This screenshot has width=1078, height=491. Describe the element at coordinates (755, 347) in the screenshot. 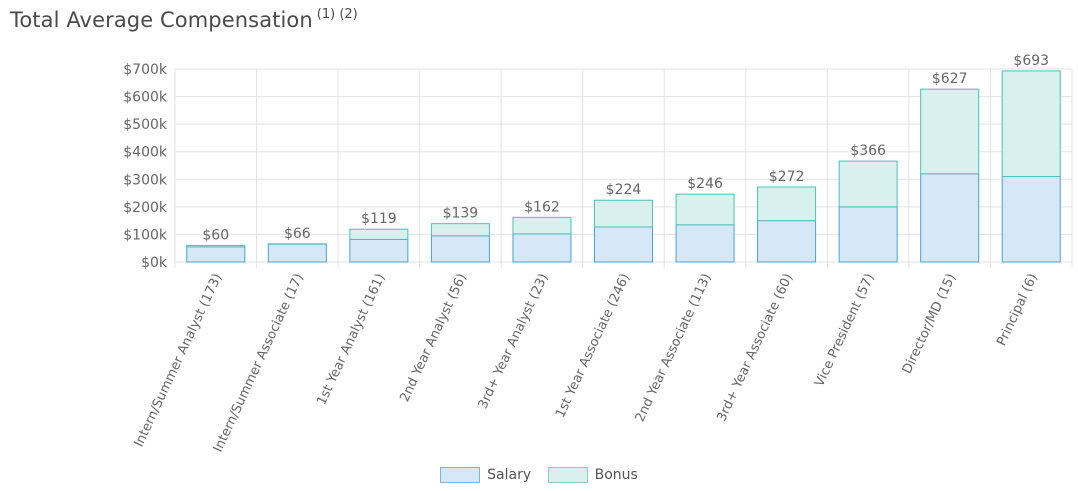

I see `x-tick-label: 3rd+ Year Associate (60)` at that location.